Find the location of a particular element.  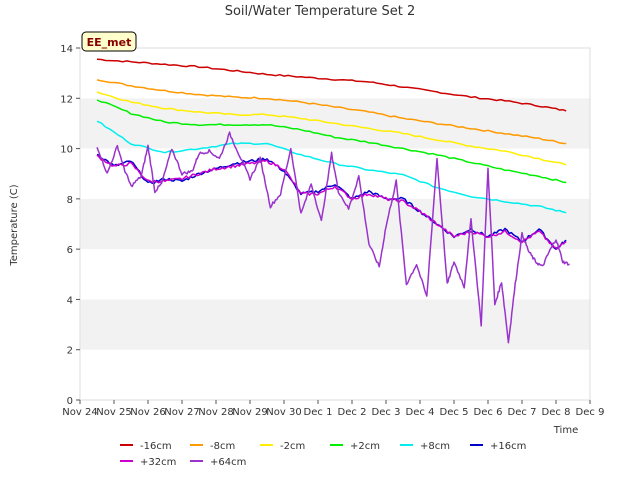

x-tick-label: Dec 8 is located at coordinates (556, 412).